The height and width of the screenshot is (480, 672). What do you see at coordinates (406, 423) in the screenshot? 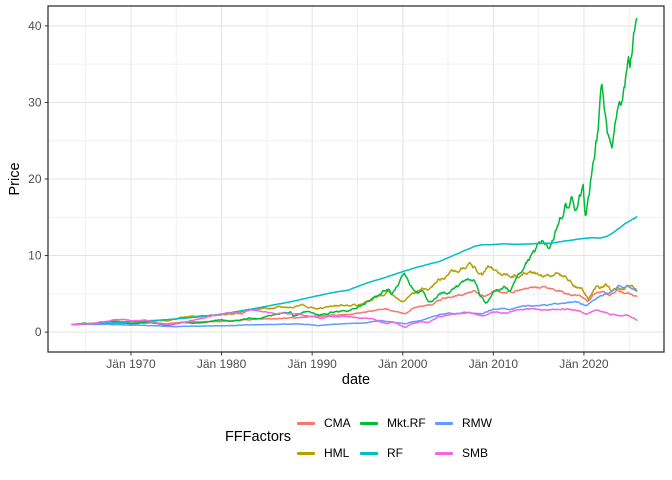
I see `legend-label: Mkt.RF` at bounding box center [406, 423].